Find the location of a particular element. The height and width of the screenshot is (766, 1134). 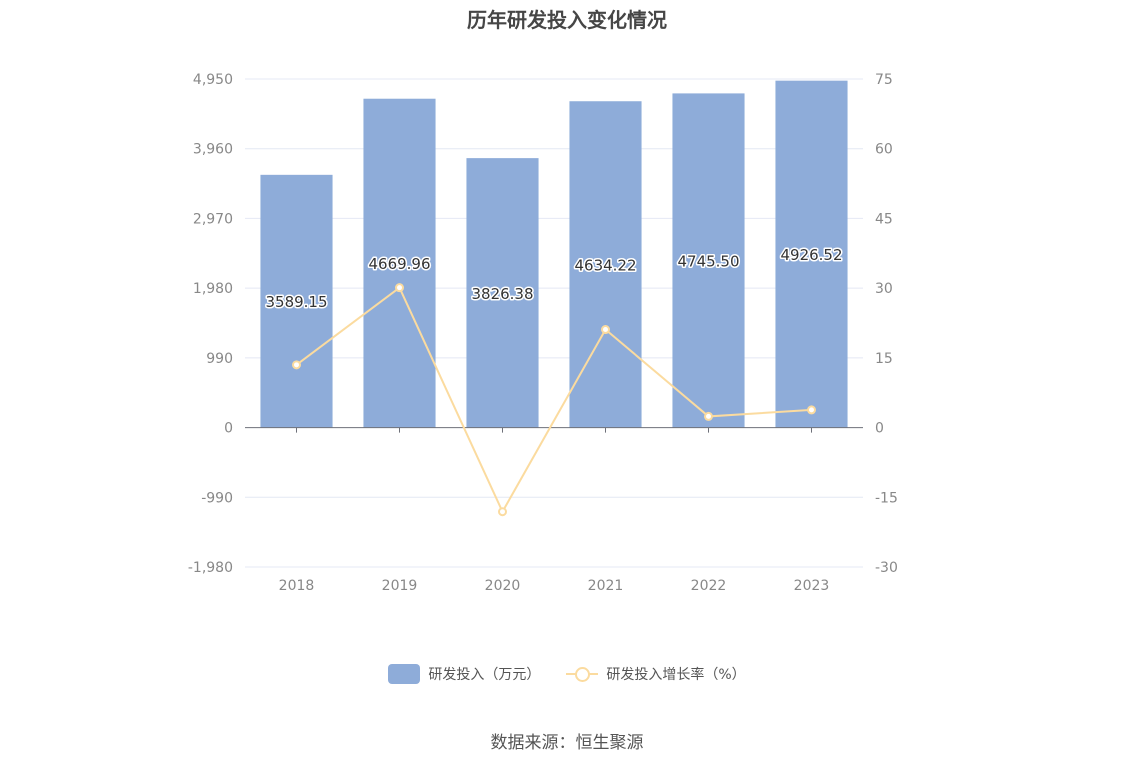

bar-data-label: 4669.96 is located at coordinates (399, 264).